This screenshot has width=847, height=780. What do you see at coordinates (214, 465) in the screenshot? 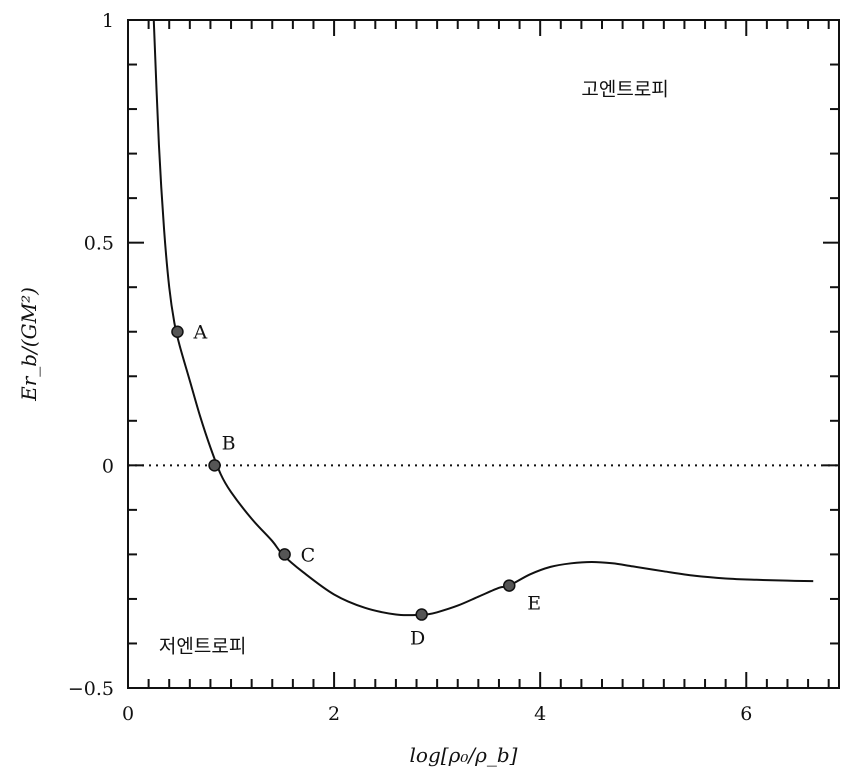
I see `point-b` at bounding box center [214, 465].